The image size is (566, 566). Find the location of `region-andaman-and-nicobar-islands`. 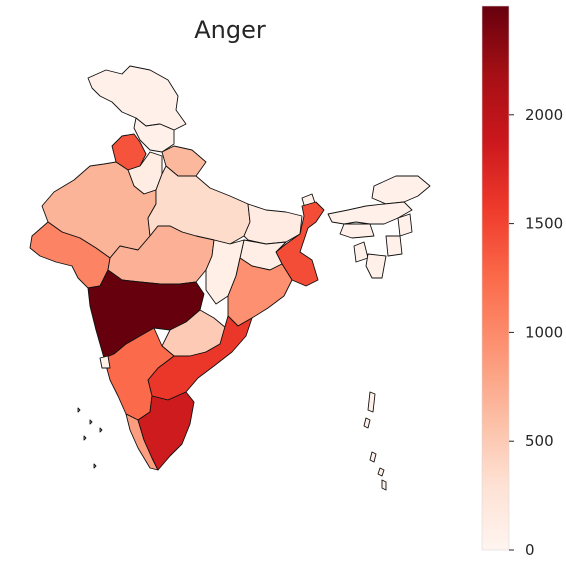

region-andaman-and-nicobar-islands is located at coordinates (375, 441).